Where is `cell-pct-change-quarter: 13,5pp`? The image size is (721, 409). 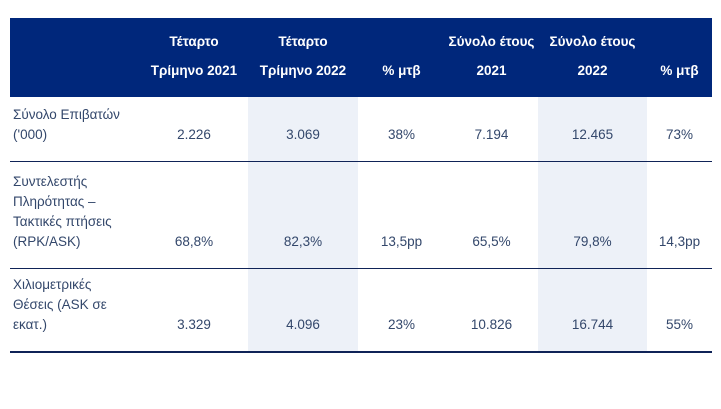
cell-pct-change-quarter: 13,5pp is located at coordinates (401, 241).